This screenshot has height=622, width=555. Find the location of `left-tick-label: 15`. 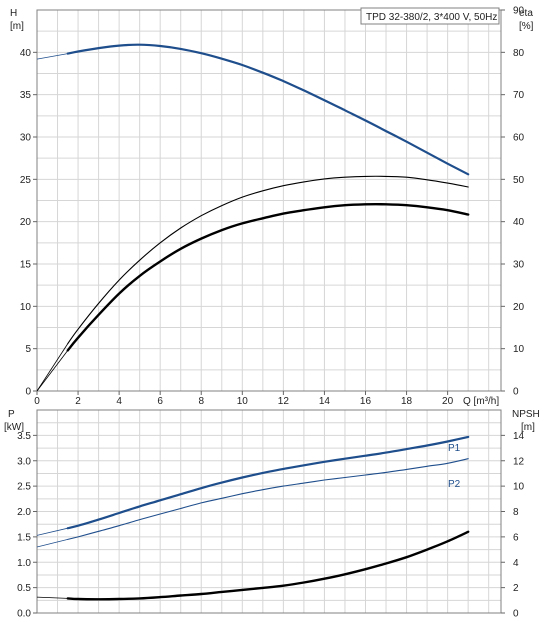

left-tick-label: 15 is located at coordinates (26, 265).